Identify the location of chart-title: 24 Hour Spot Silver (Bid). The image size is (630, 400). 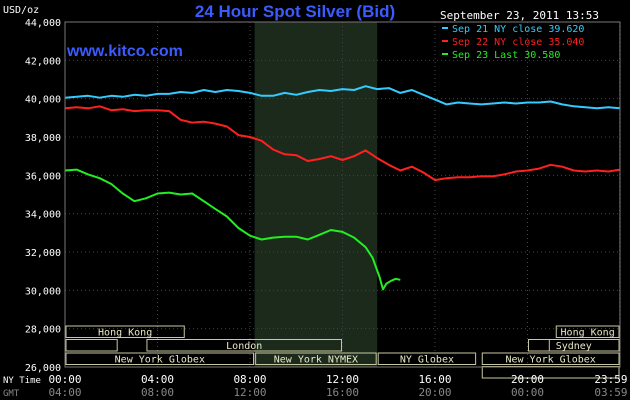
(295, 11).